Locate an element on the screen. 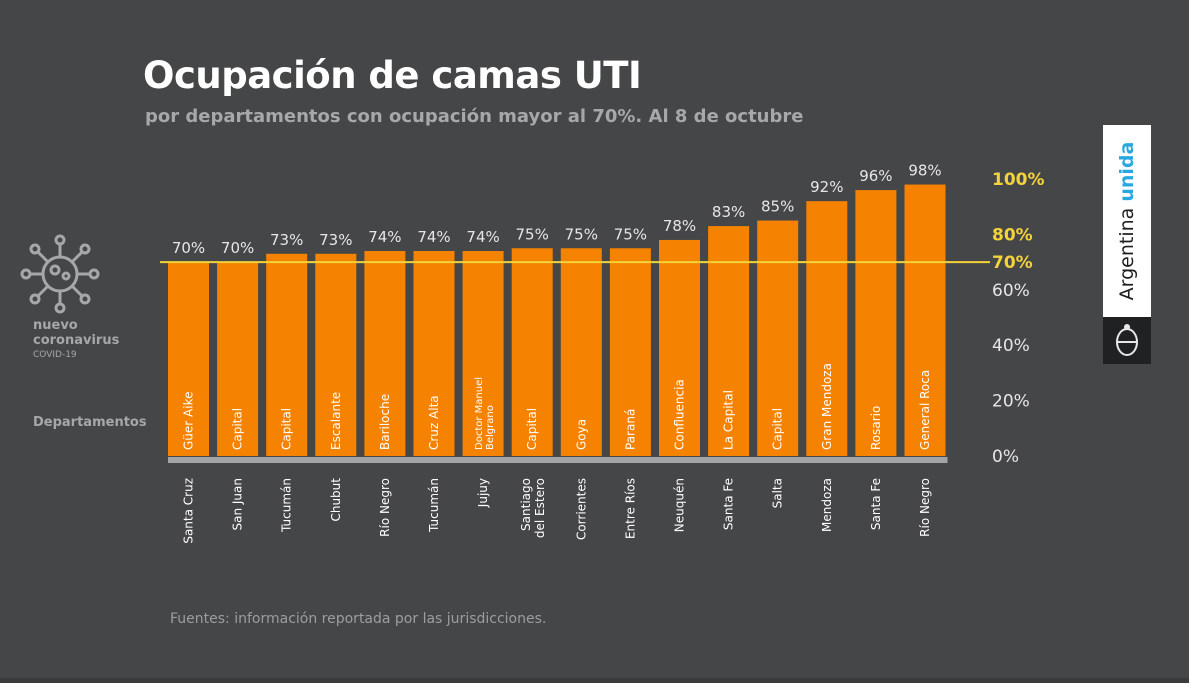 The width and height of the screenshot is (1189, 683). department-label-7: Capital is located at coordinates (532, 429).